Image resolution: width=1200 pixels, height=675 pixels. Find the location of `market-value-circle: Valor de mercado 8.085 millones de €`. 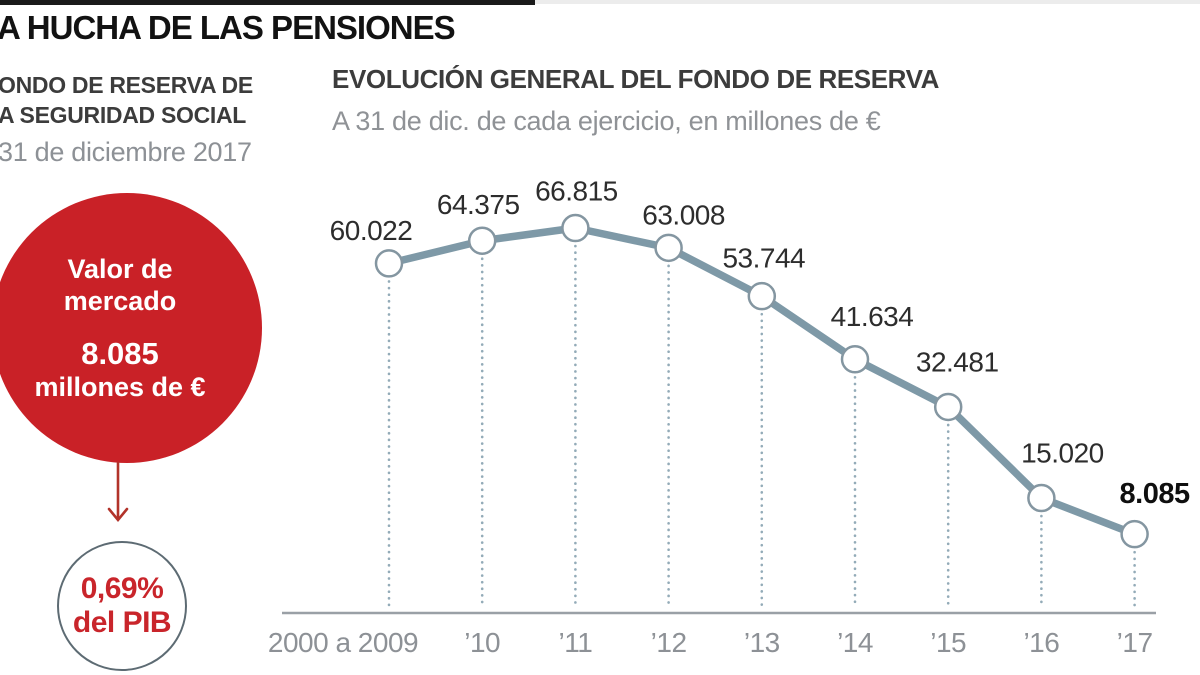

market-value-circle: Valor de mercado 8.085 millones de € is located at coordinates (131, 328).